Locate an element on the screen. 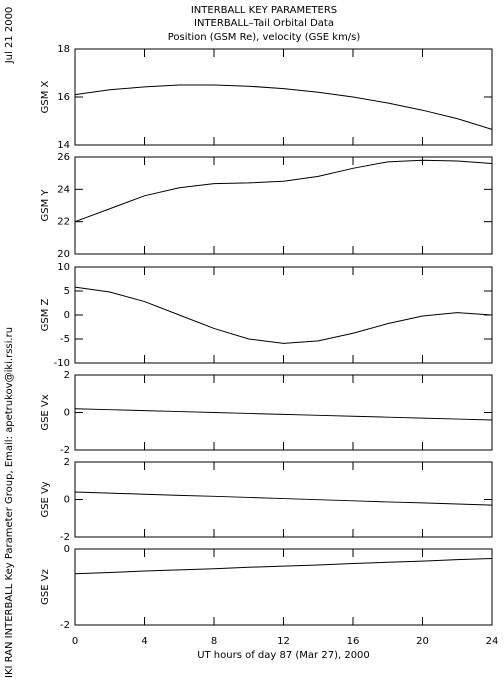  x-tick-label: 4 is located at coordinates (144, 641).